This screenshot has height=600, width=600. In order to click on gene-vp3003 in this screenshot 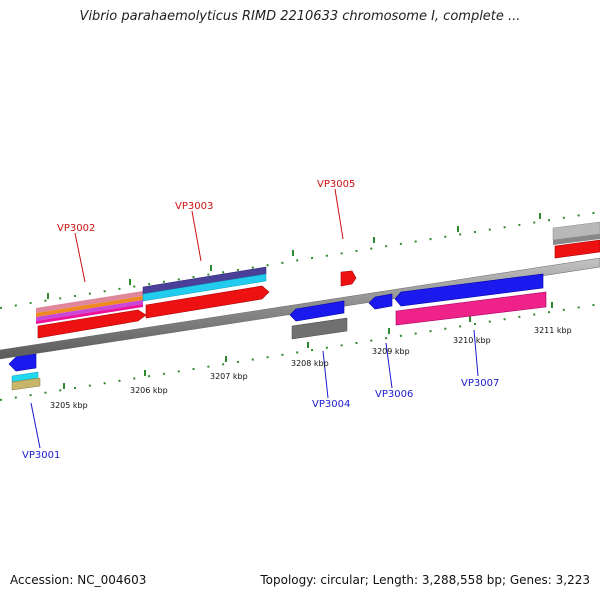, I will do `click(206, 292)`.